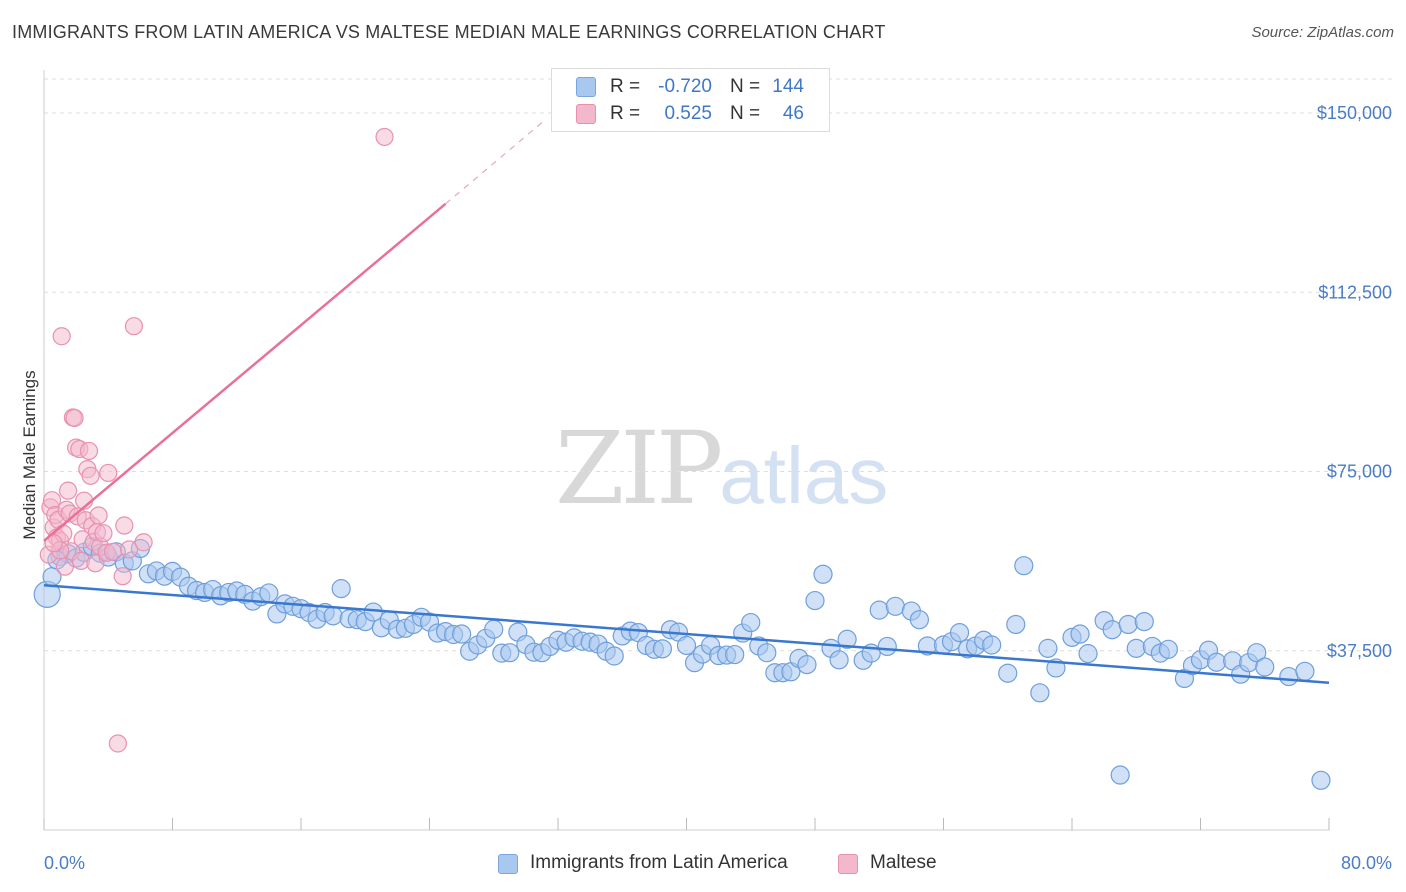  Describe the element at coordinates (586, 87) in the screenshot. I see `legend-swatch-blue` at that location.